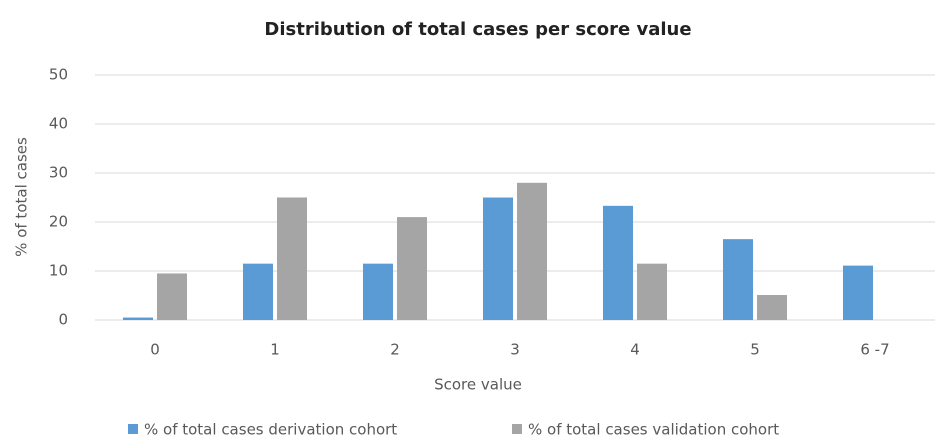 This screenshot has height=436, width=947. I want to click on legend-label: % of total cases derivation cohort, so click(270, 428).